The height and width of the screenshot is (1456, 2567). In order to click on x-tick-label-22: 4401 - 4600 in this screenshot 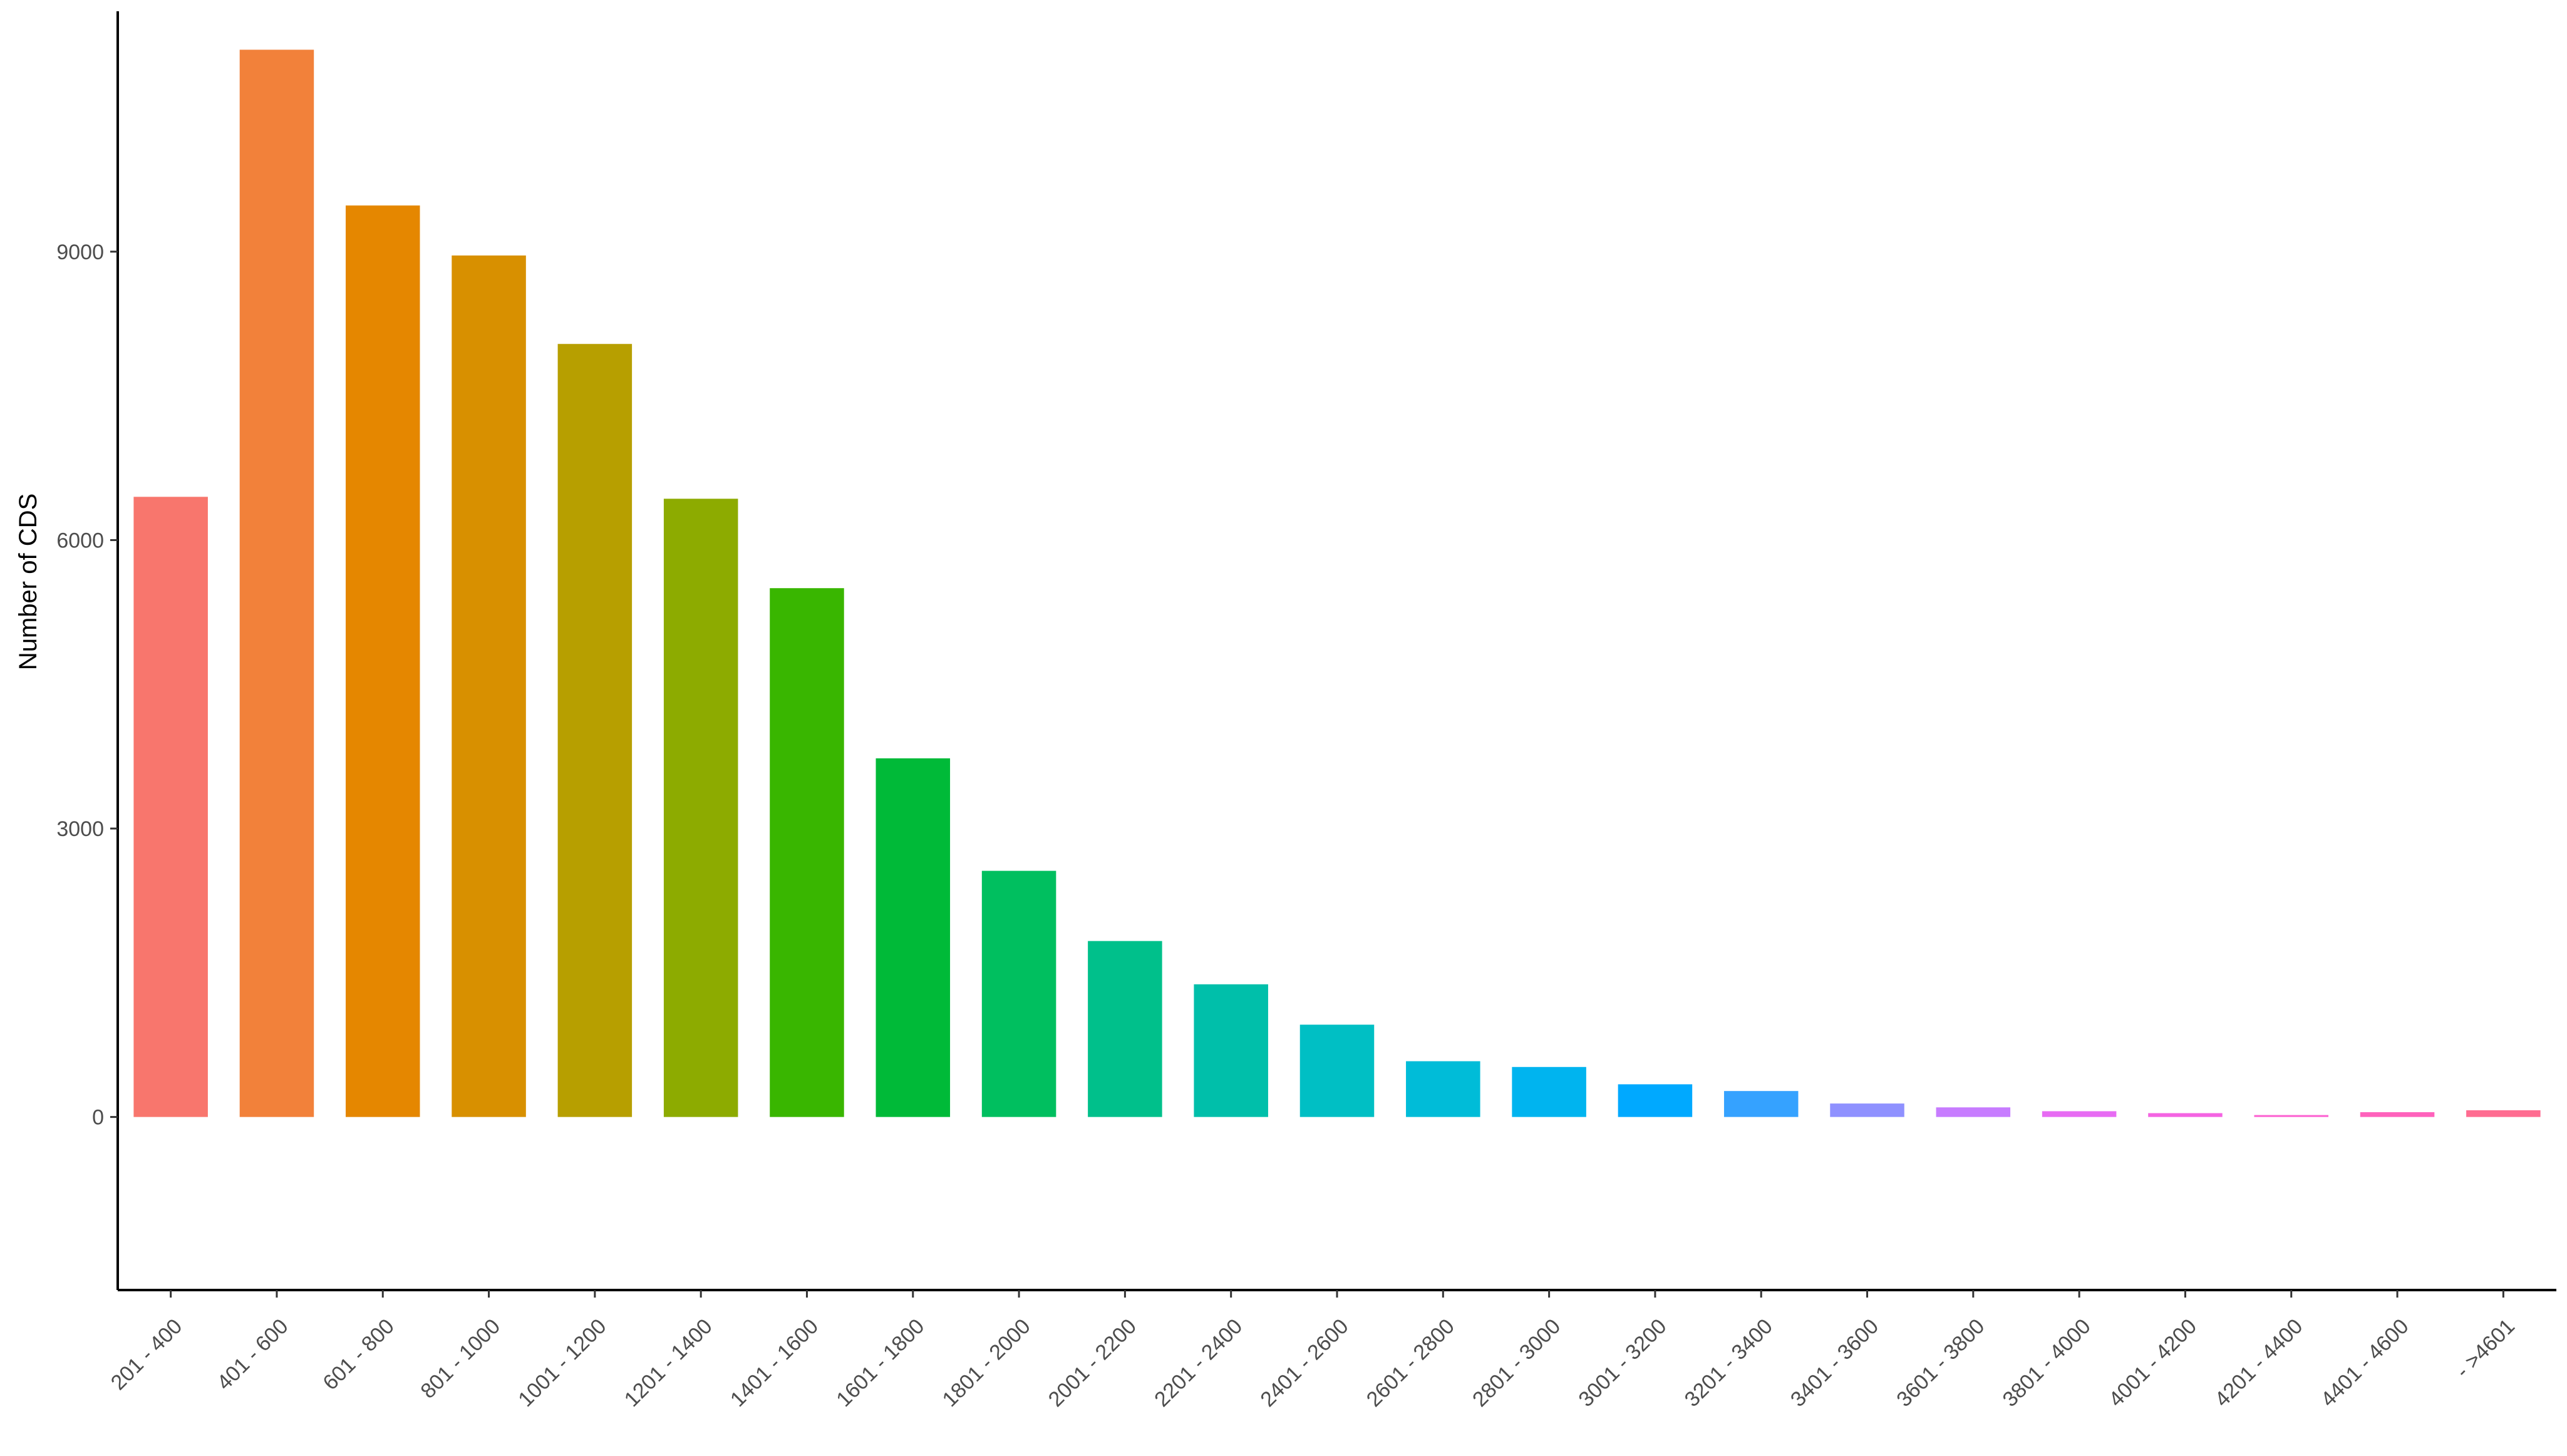, I will do `click(2364, 1363)`.